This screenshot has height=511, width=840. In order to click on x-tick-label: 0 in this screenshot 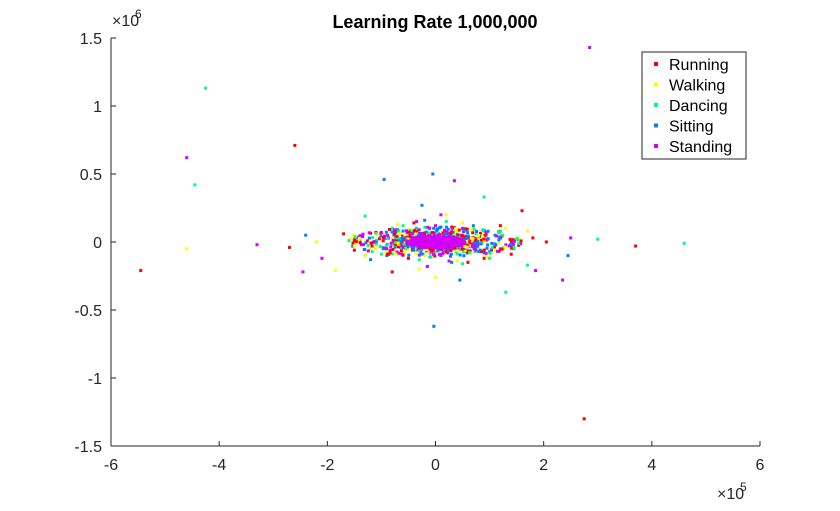, I will do `click(435, 465)`.